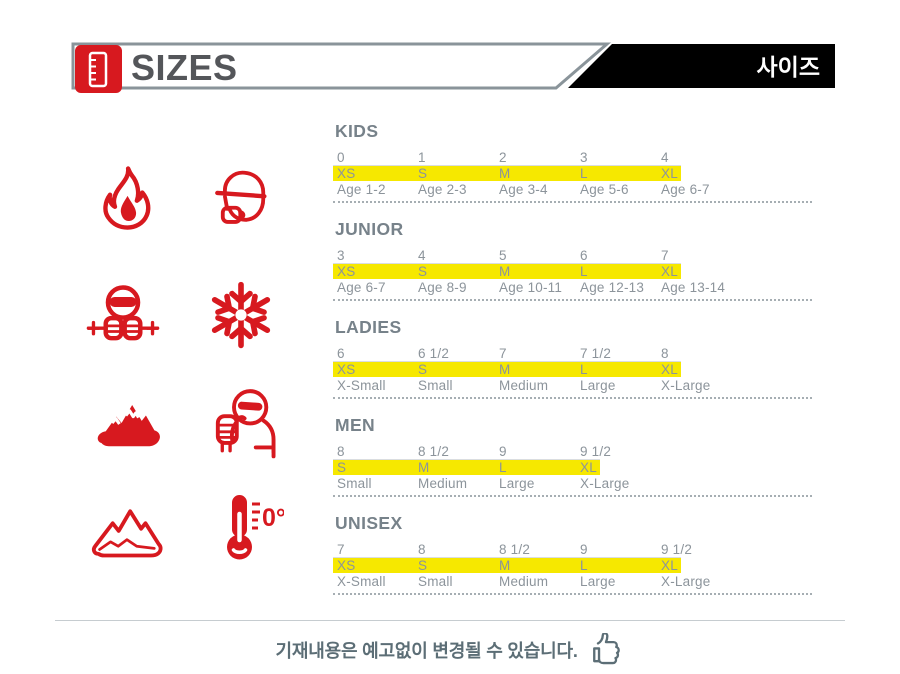 Image resolution: width=900 pixels, height=674 pixels. I want to click on size-number-row: 3 4 5 6 7, so click(507, 256).